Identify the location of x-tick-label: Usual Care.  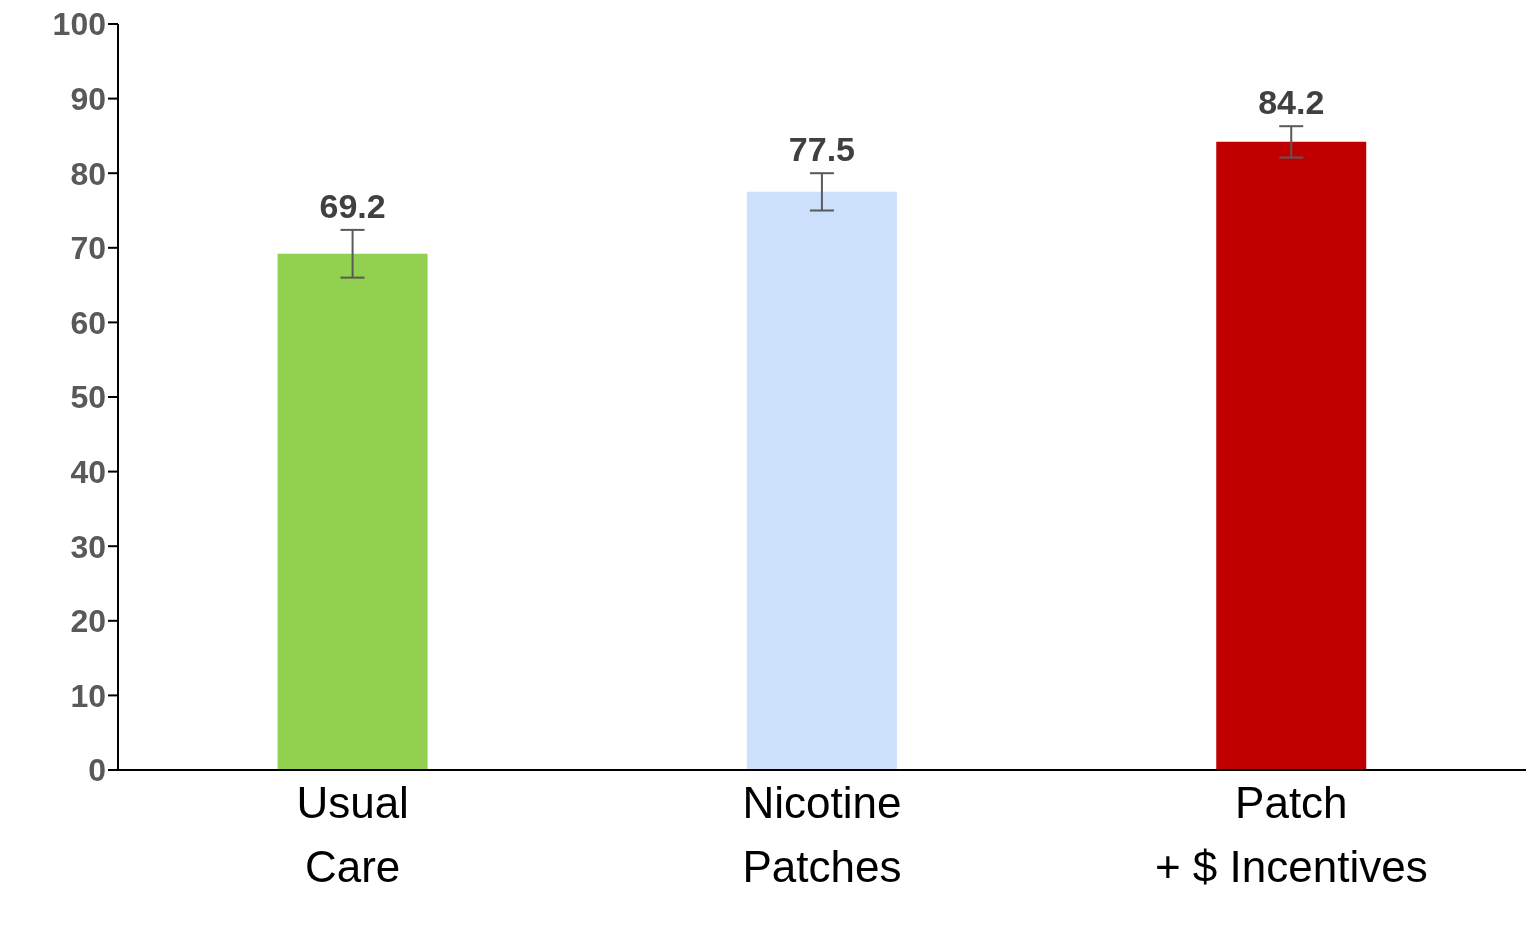
(352, 834).